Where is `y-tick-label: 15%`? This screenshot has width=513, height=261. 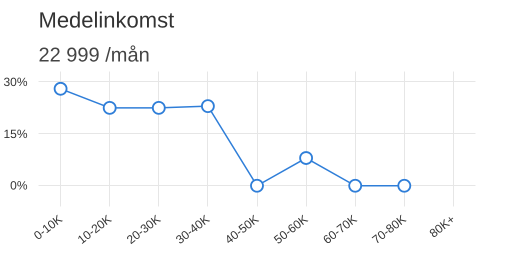
y-tick-label: 15% is located at coordinates (15, 133).